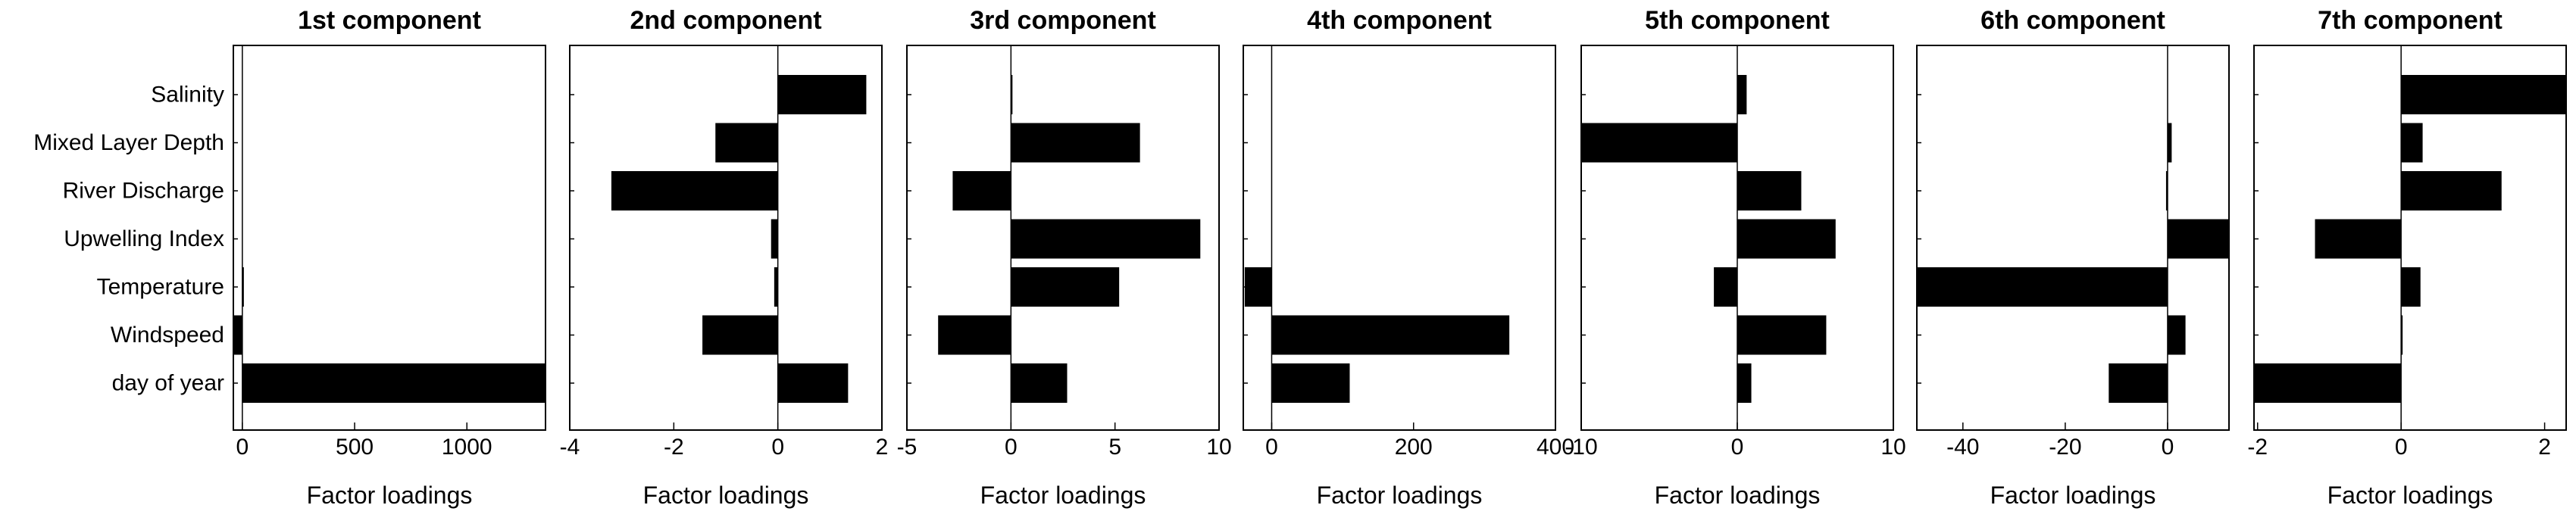 This screenshot has height=530, width=2576. What do you see at coordinates (167, 335) in the screenshot?
I see `category-label: Windspeed` at bounding box center [167, 335].